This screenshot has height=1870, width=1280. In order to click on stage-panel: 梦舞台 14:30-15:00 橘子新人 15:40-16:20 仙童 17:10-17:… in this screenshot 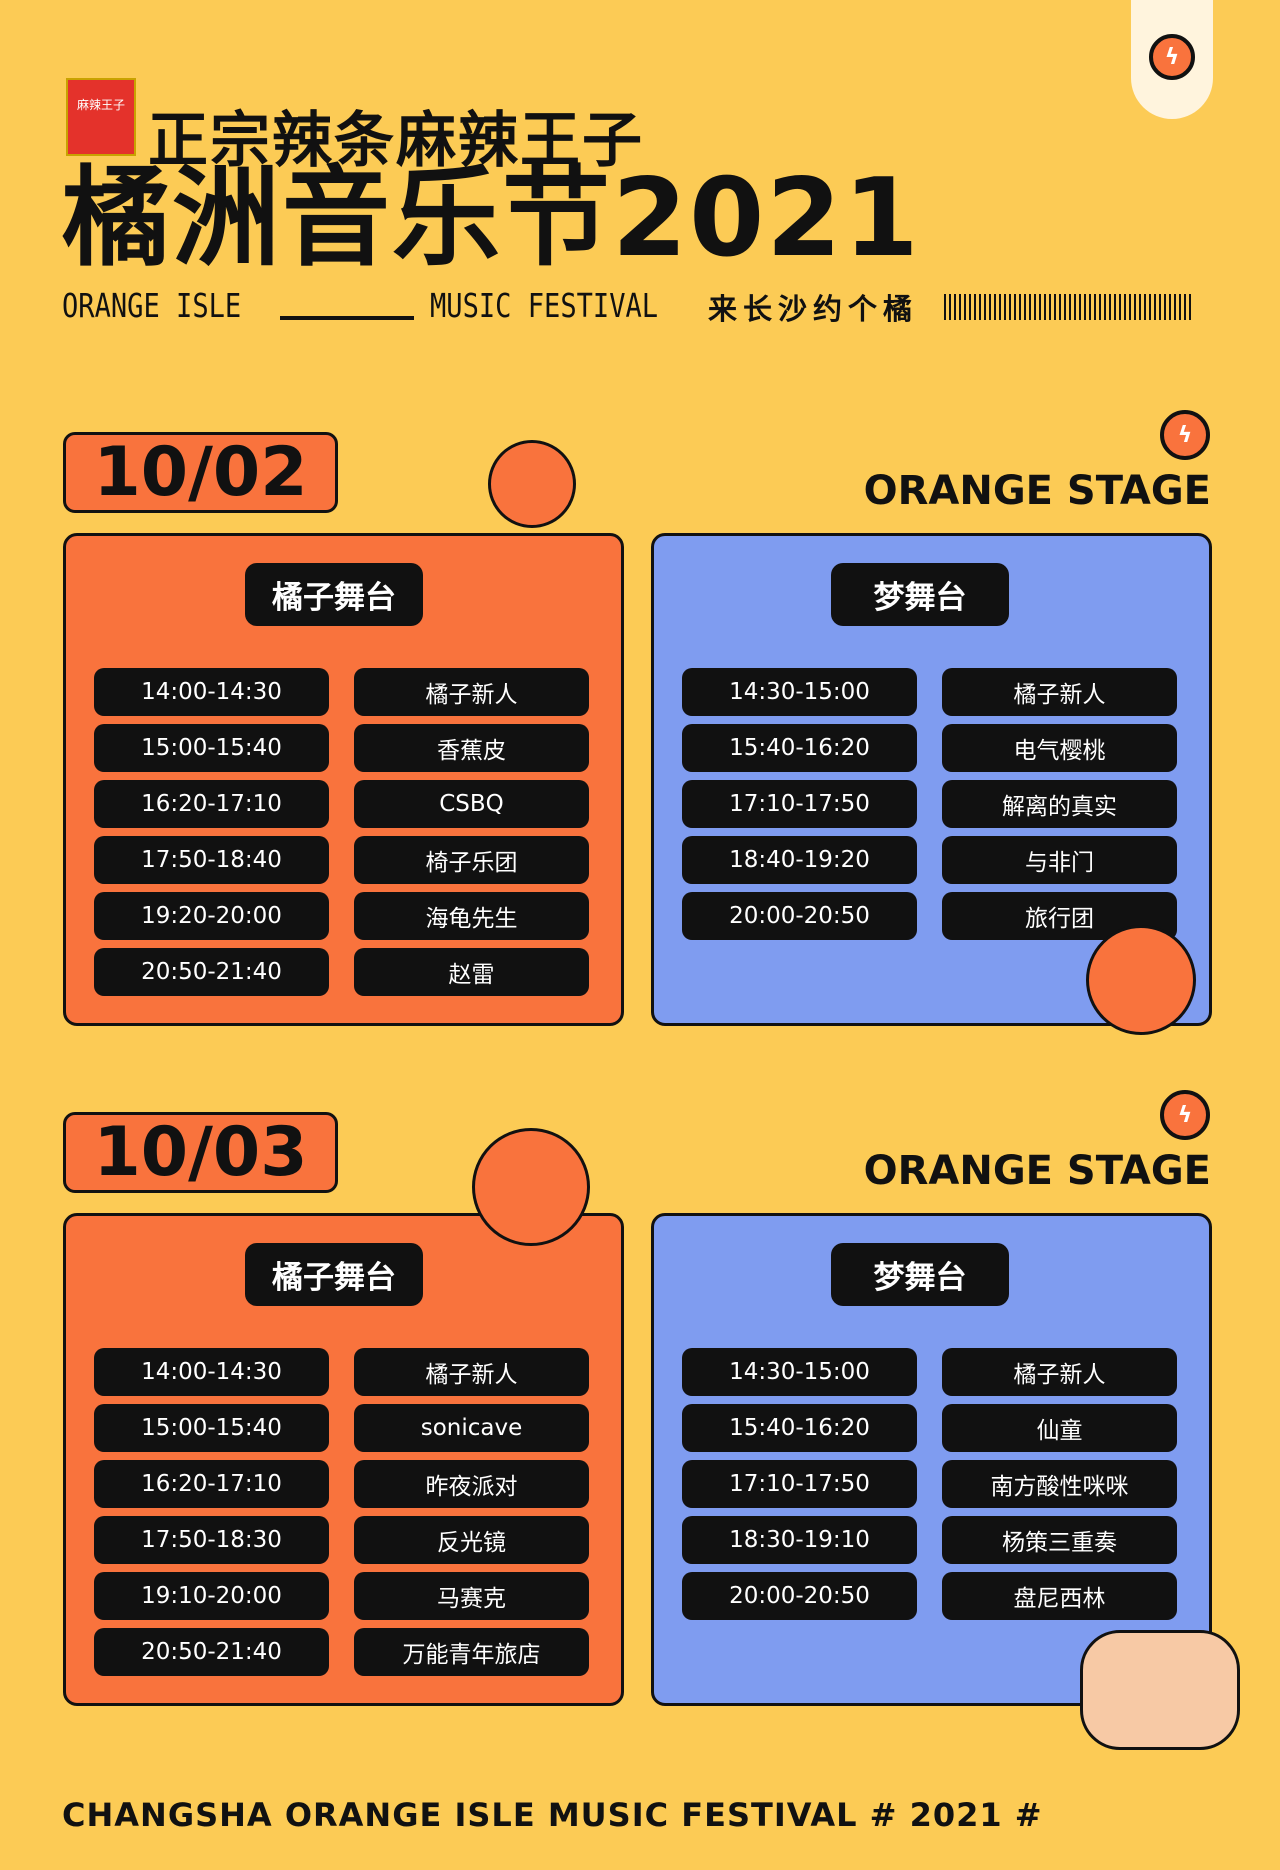, I will do `click(931, 1459)`.